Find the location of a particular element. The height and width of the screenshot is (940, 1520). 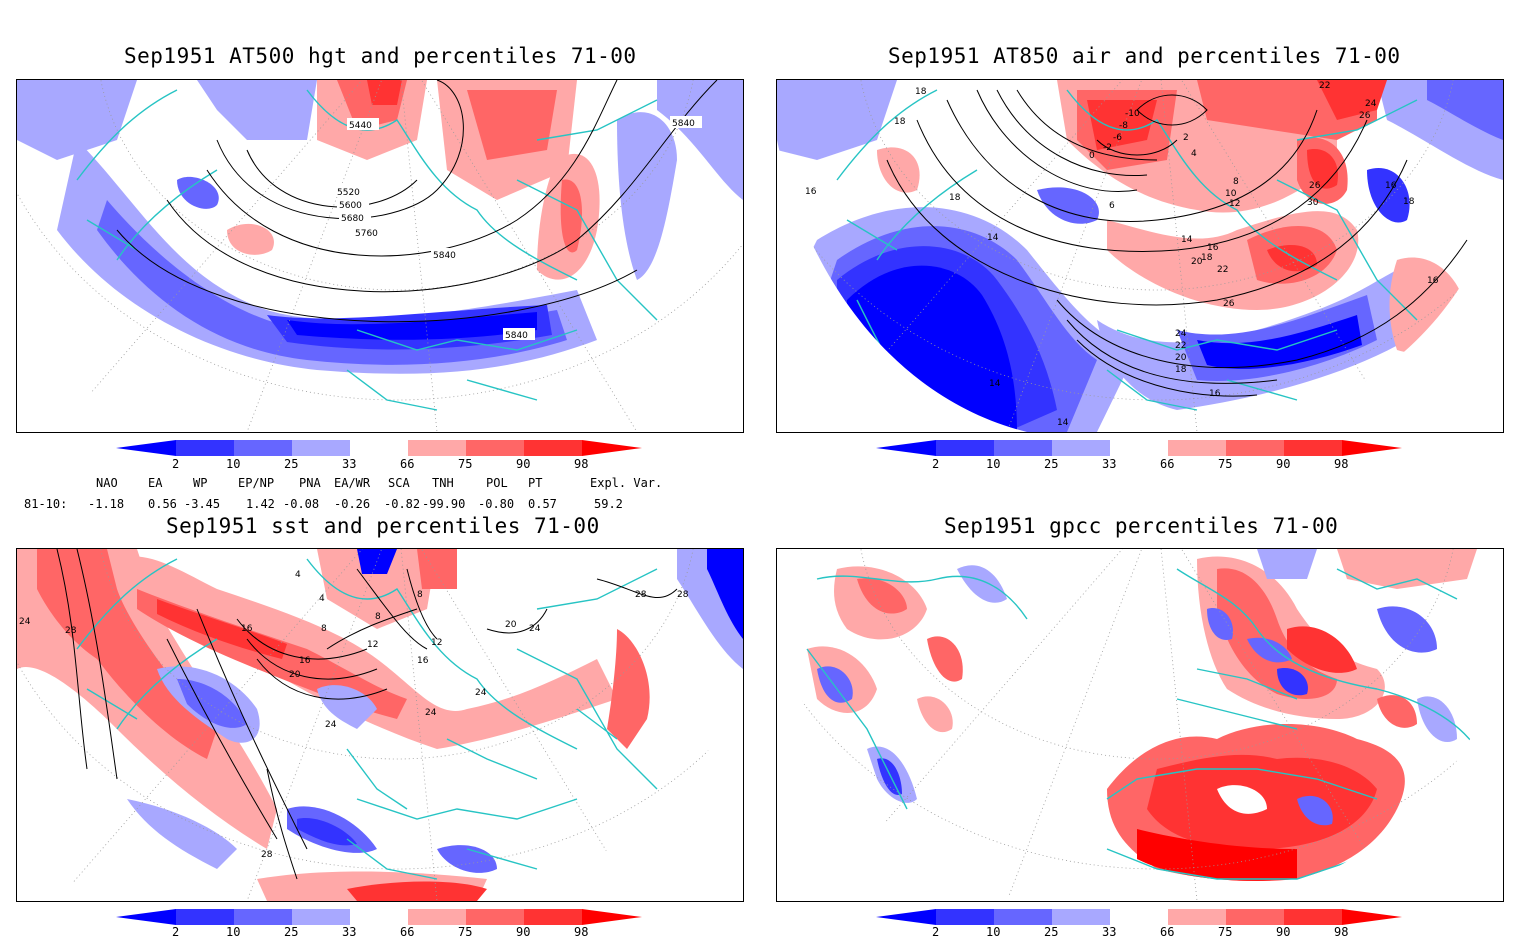

index-value: -0.80 is located at coordinates (496, 504).